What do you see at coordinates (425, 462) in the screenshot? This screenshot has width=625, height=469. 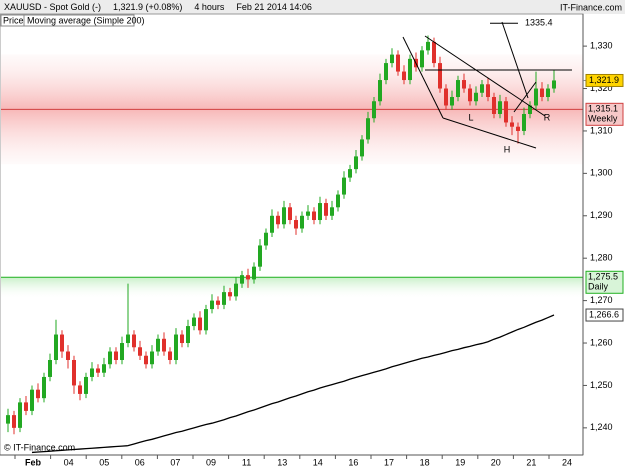 I see `x-tick-label: 18` at bounding box center [425, 462].